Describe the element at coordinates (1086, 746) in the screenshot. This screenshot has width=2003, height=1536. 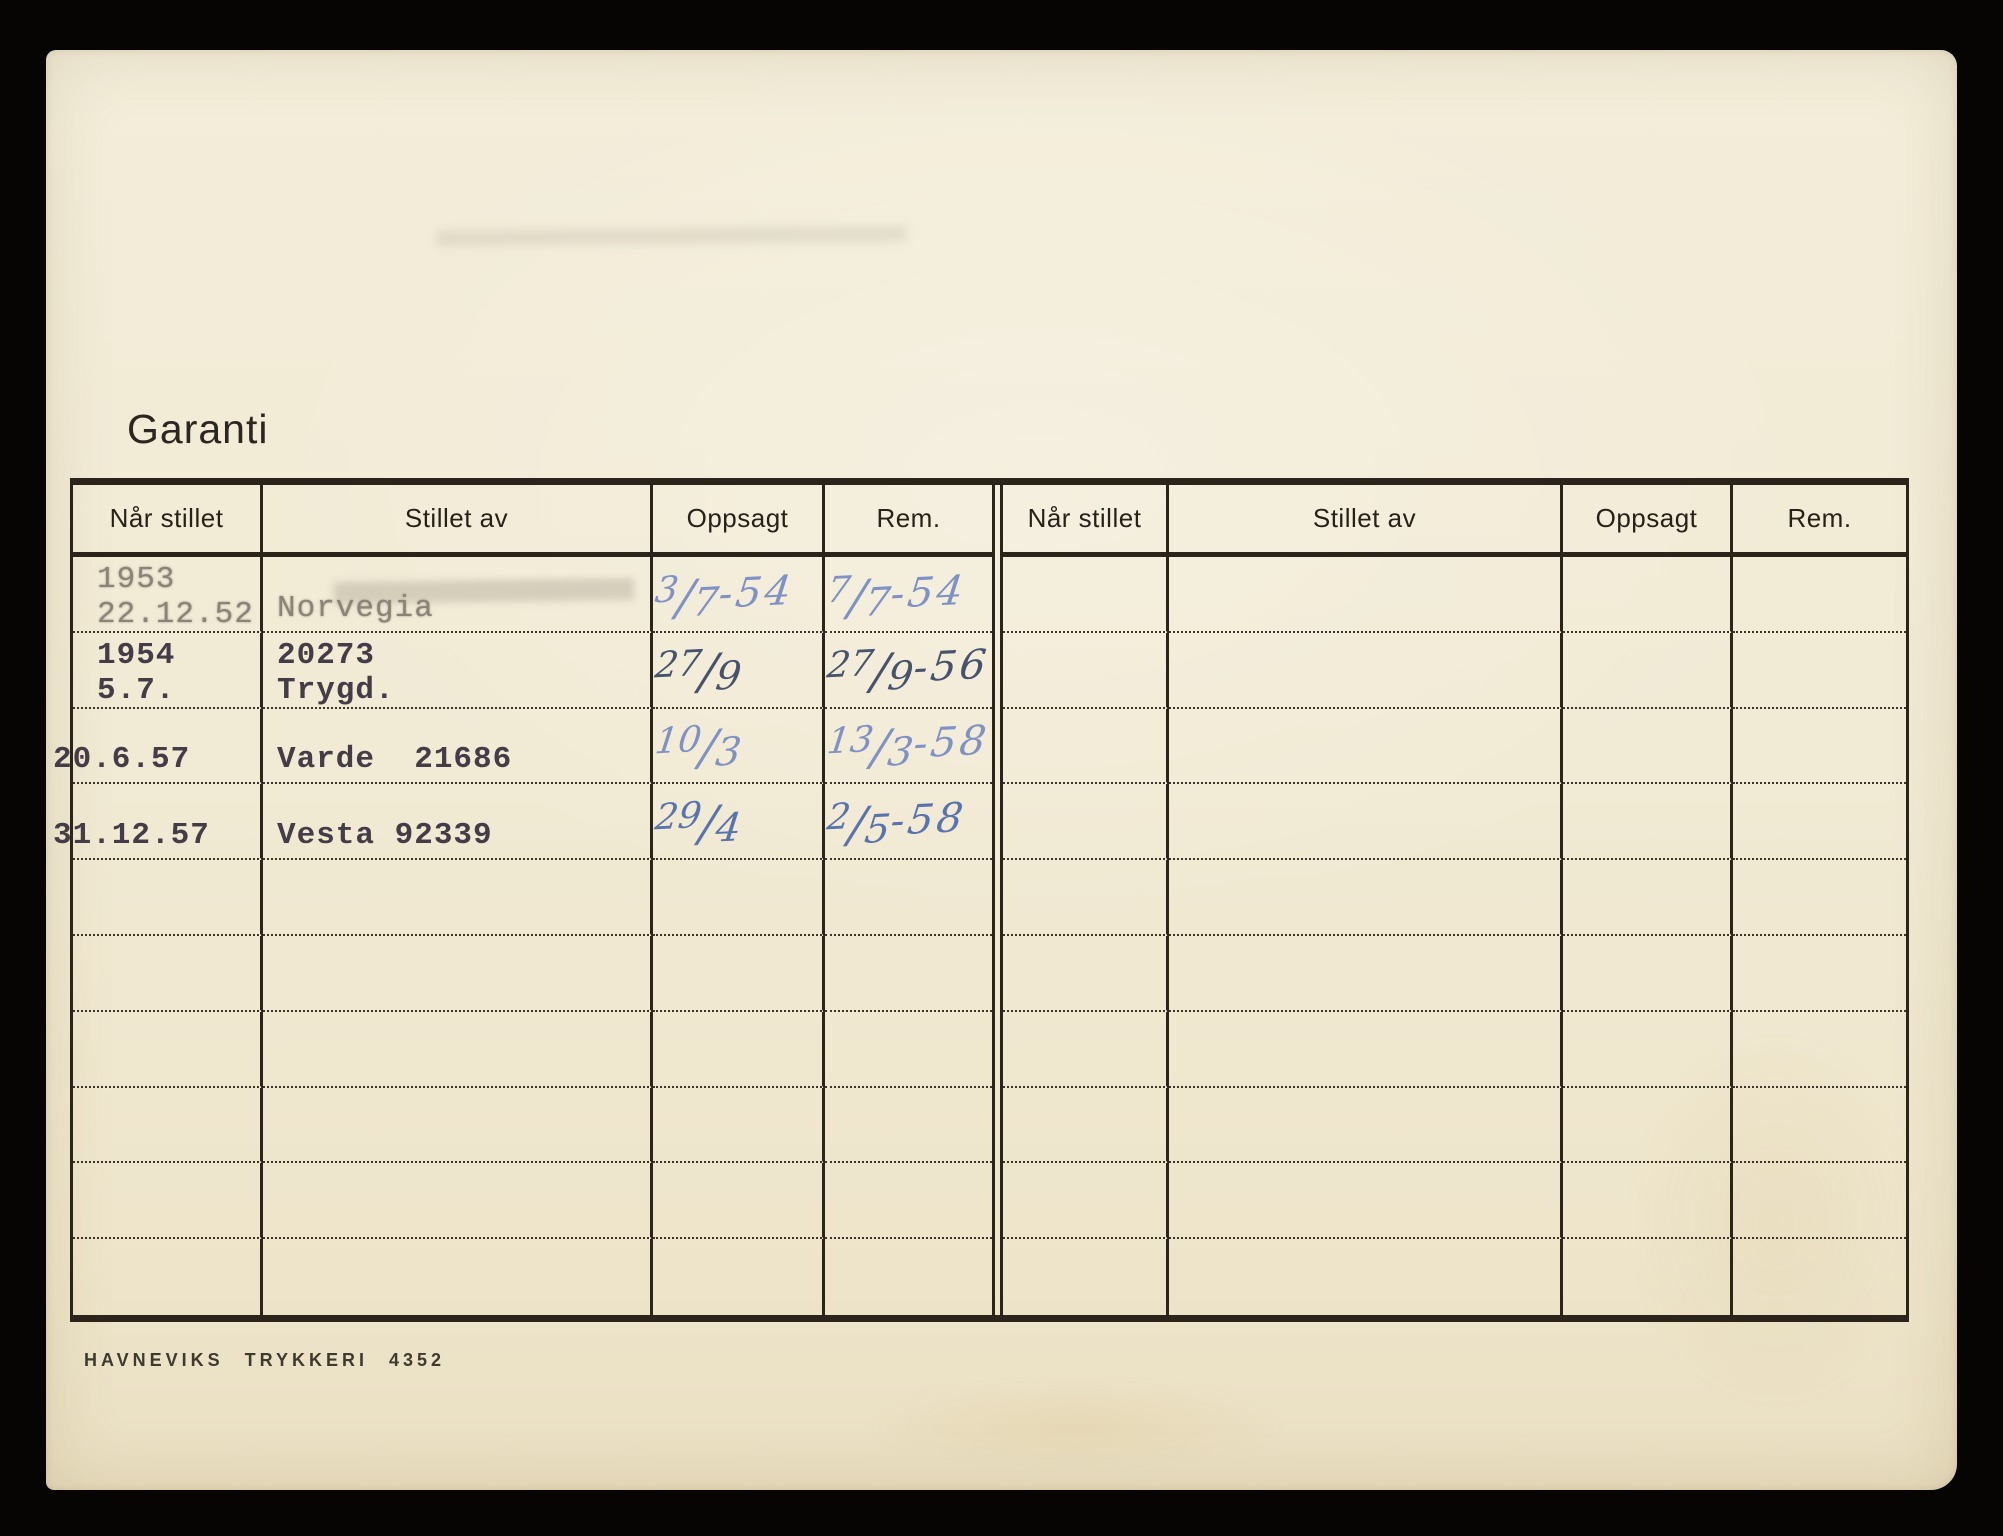
I see `cell-right-row2-n-r-stillet` at that location.